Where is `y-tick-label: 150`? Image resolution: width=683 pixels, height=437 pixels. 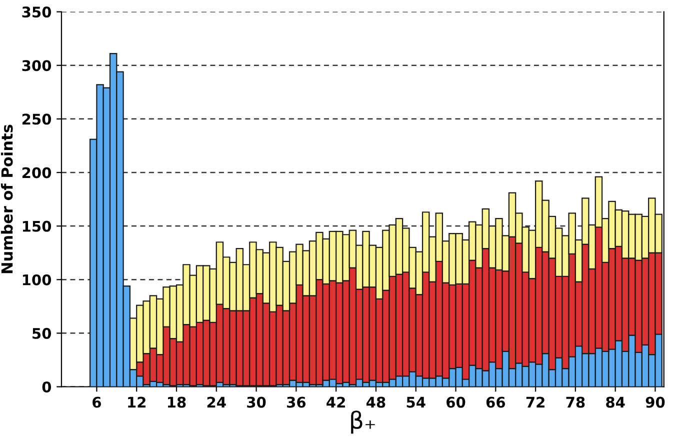
y-tick-label: 150 is located at coordinates (37, 226).